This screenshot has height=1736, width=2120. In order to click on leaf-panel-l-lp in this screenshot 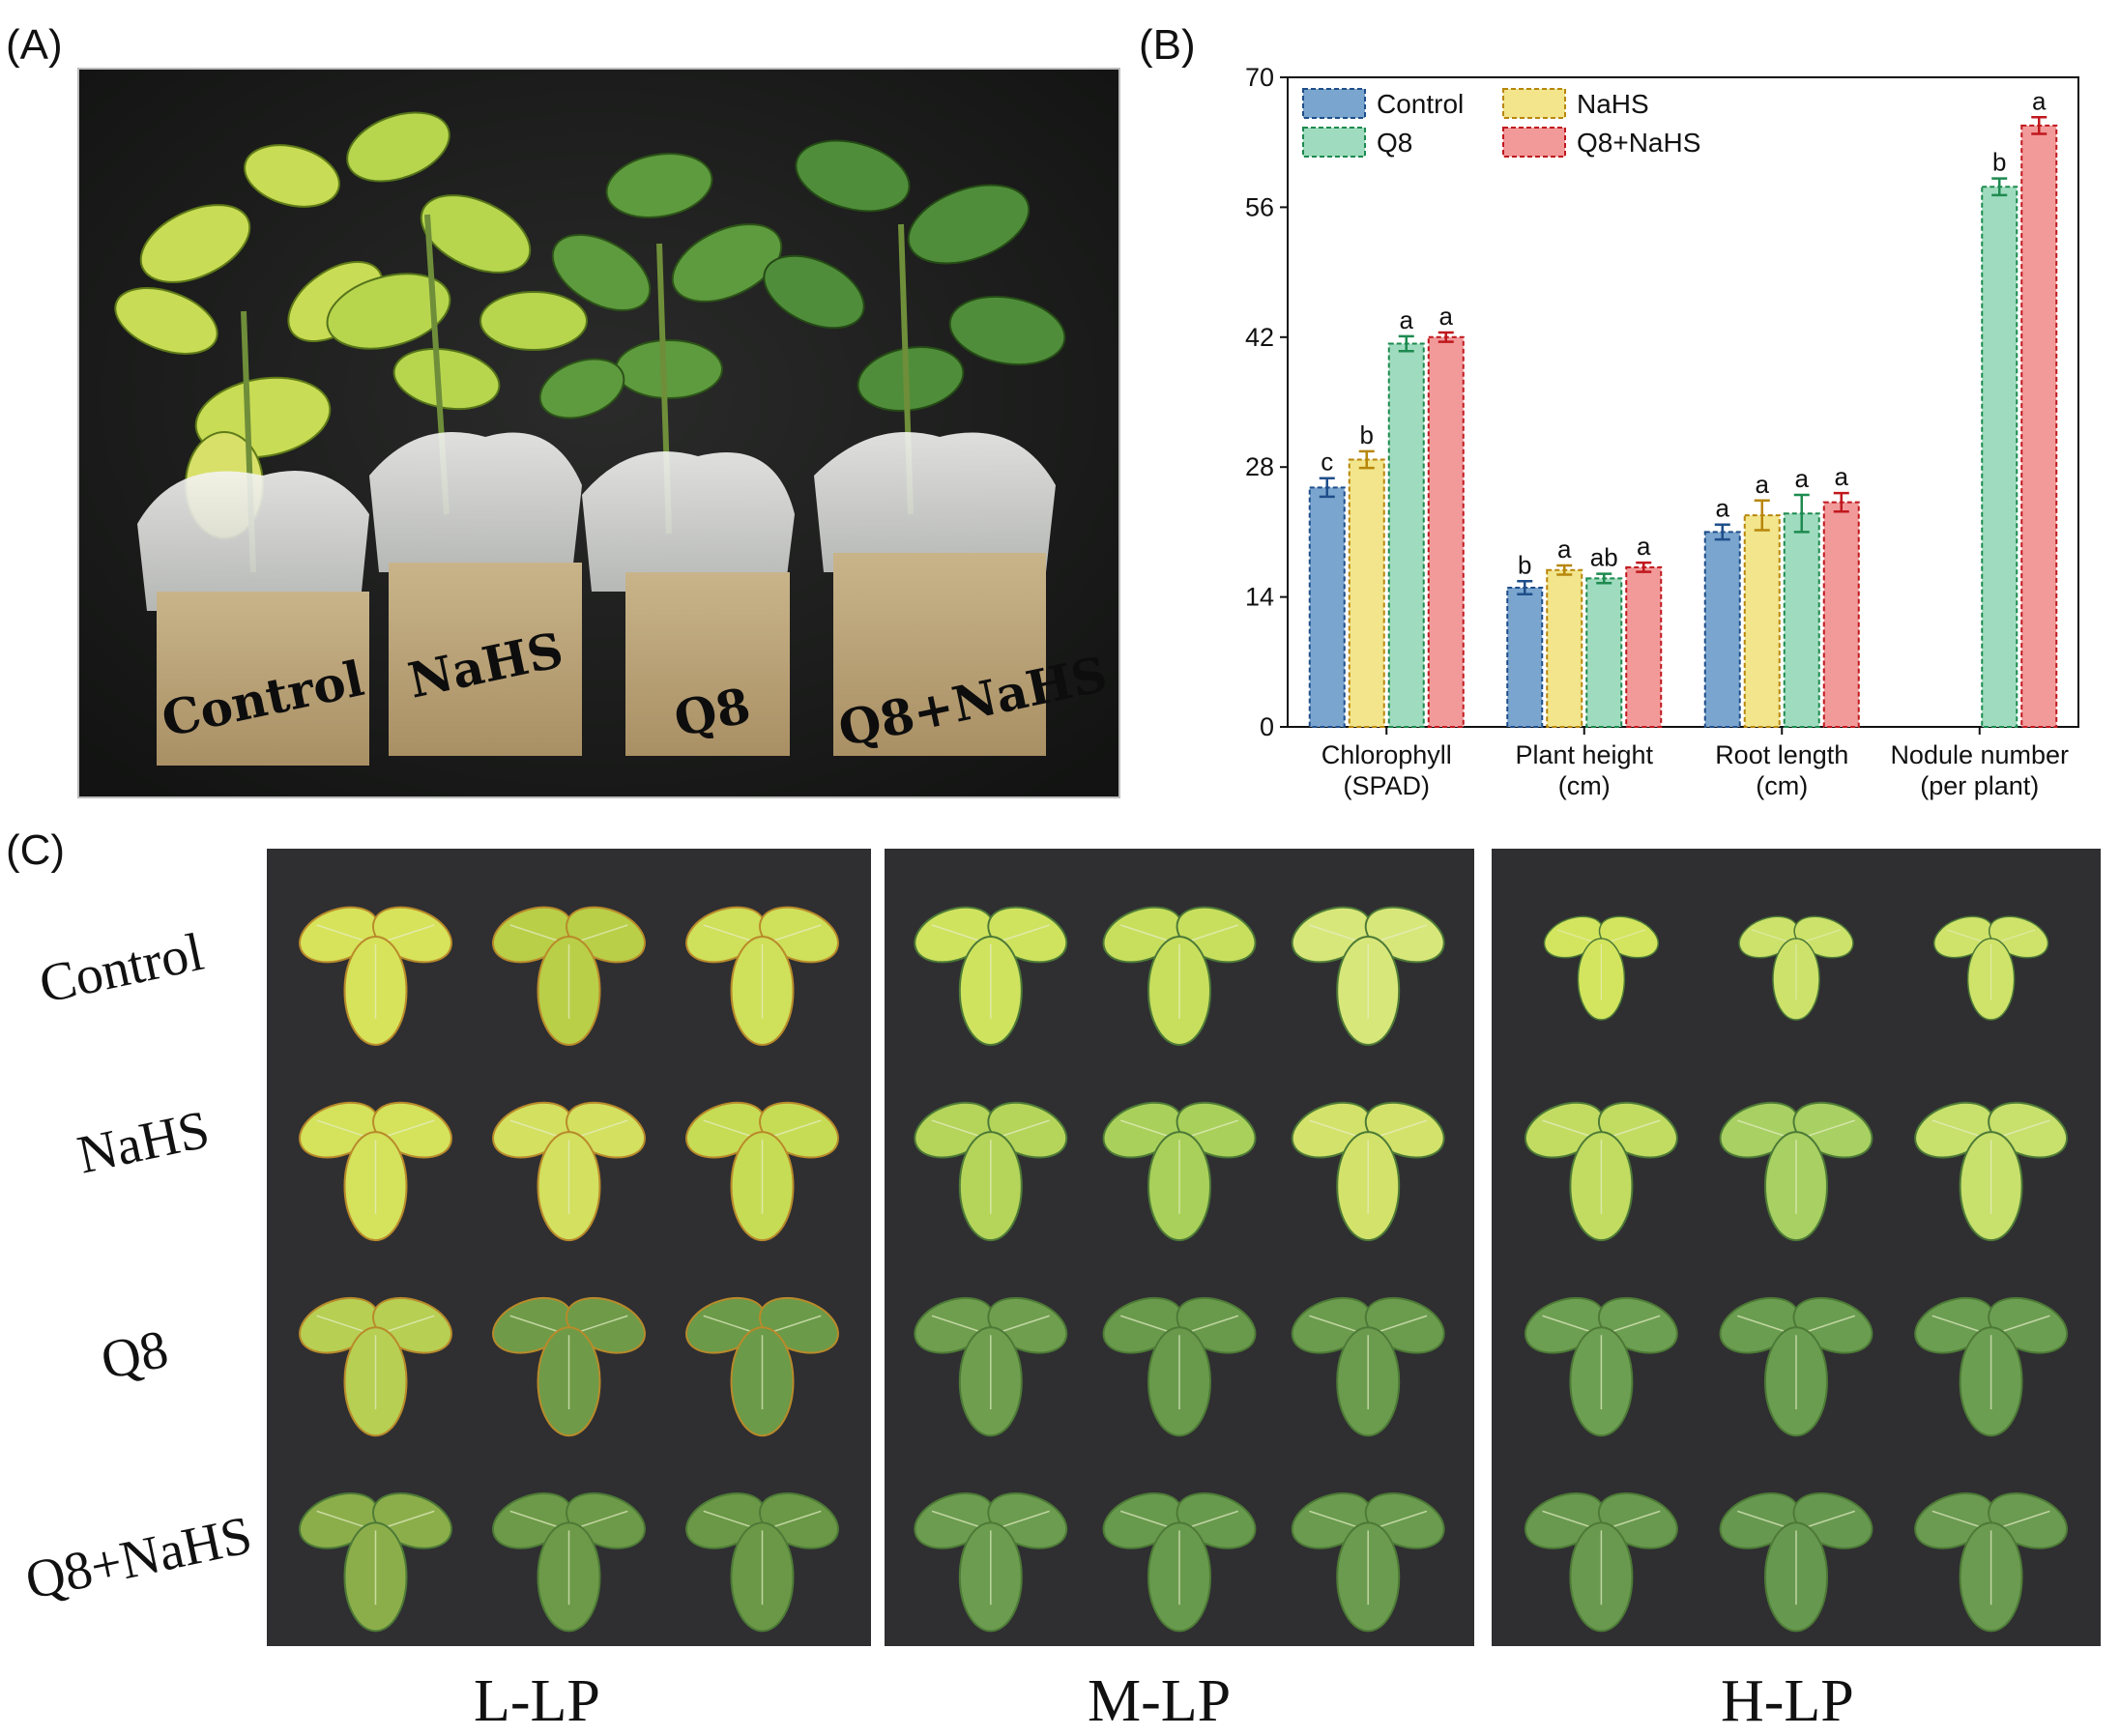, I will do `click(569, 1247)`.